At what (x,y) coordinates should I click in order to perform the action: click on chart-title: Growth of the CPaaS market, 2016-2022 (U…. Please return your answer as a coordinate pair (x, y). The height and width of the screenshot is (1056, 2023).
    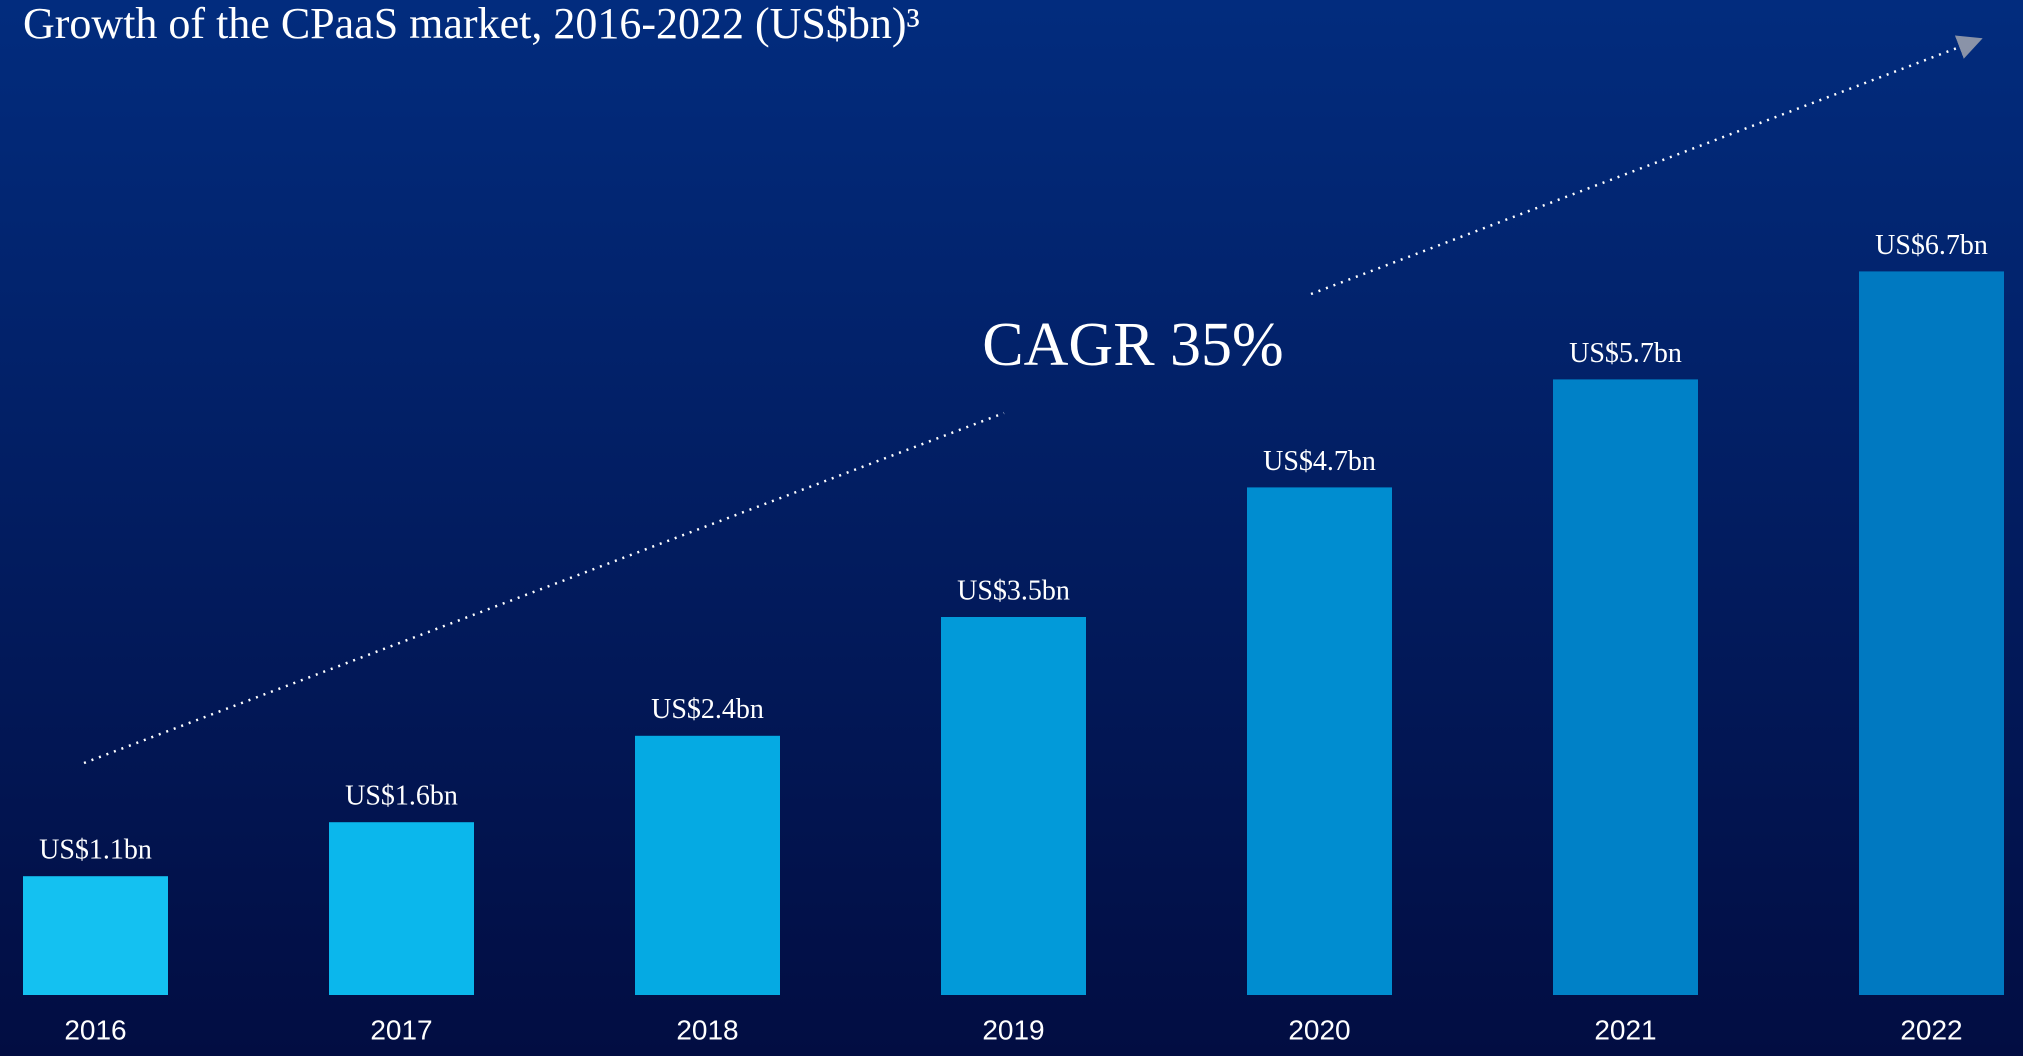
    Looking at the image, I should click on (471, 24).